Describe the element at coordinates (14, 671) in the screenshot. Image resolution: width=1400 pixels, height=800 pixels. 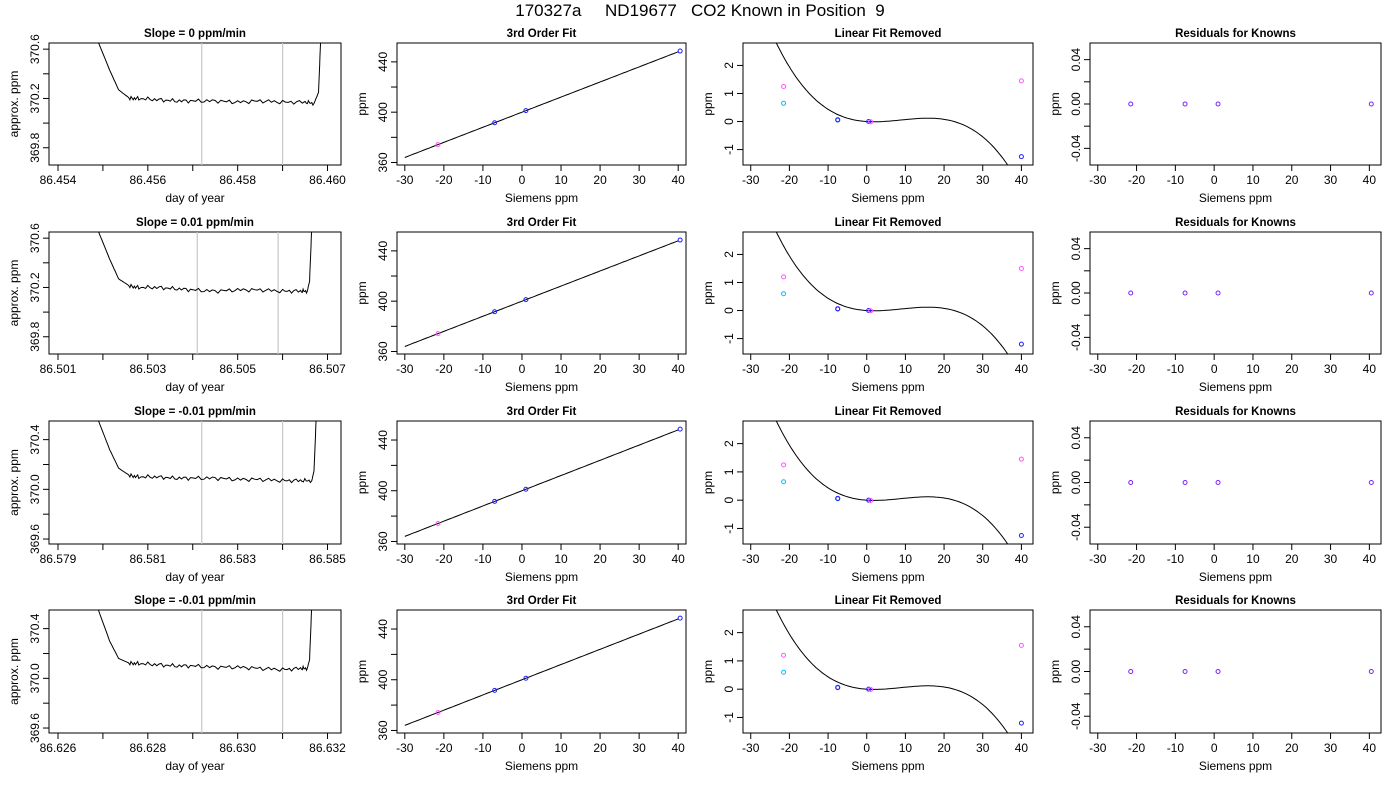
I see `y-axis-label: approx. ppm` at that location.